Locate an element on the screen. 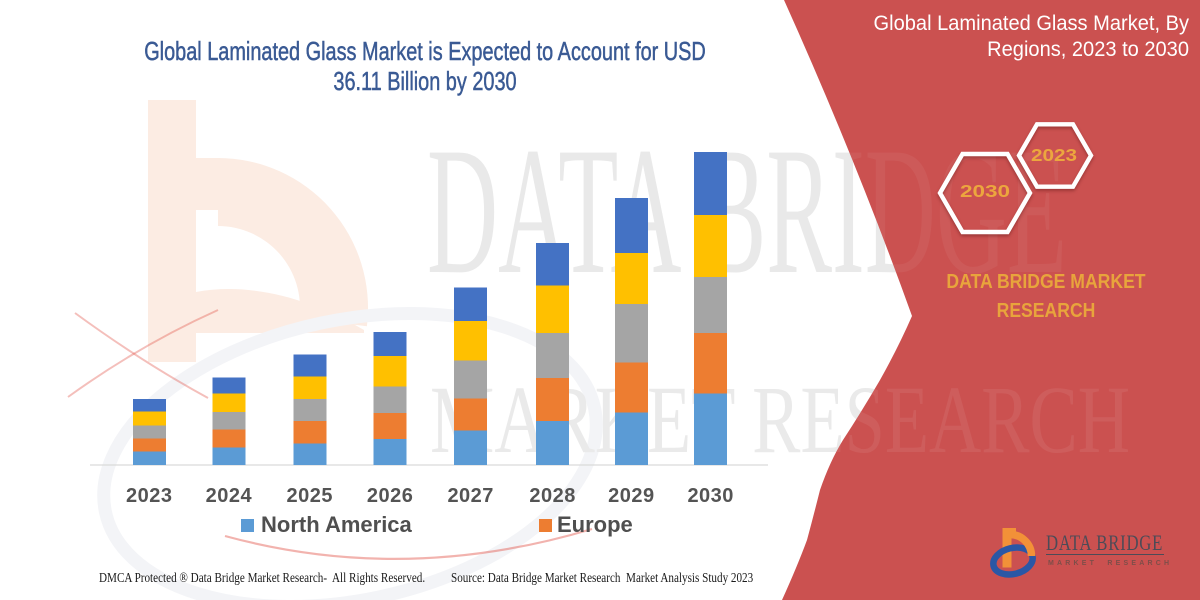  svg-text: 2023 is located at coordinates (1054, 155).